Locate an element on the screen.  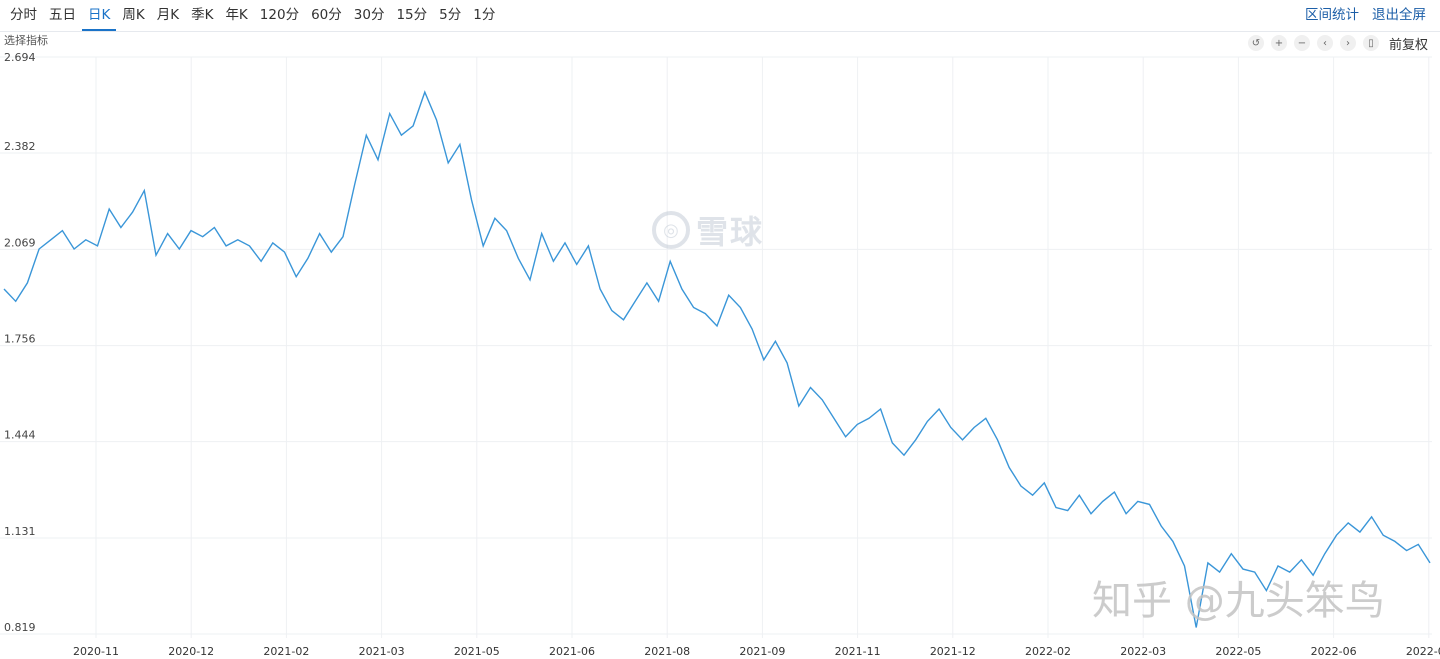
range-stats-button: 区间统计 is located at coordinates (1332, 15).